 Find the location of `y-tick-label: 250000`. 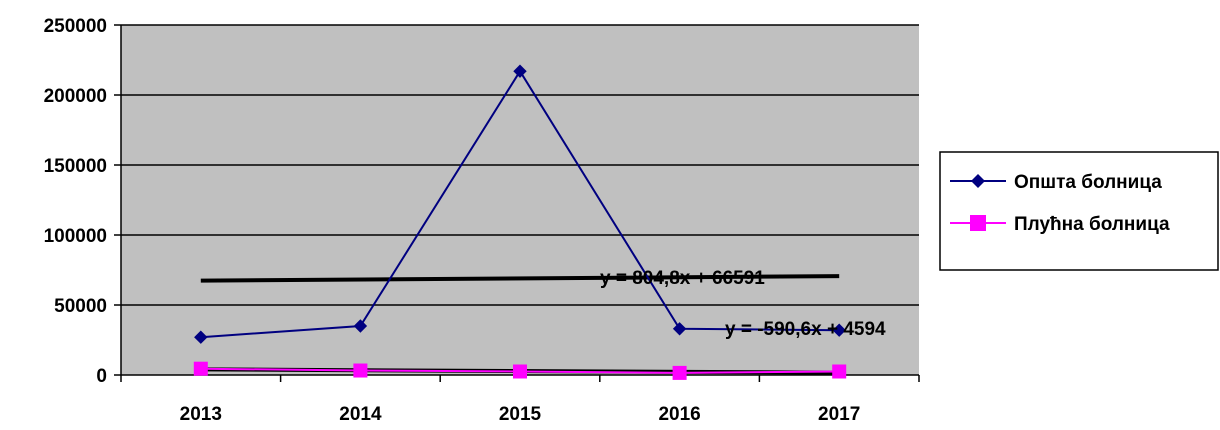

y-tick-label: 250000 is located at coordinates (75, 26).